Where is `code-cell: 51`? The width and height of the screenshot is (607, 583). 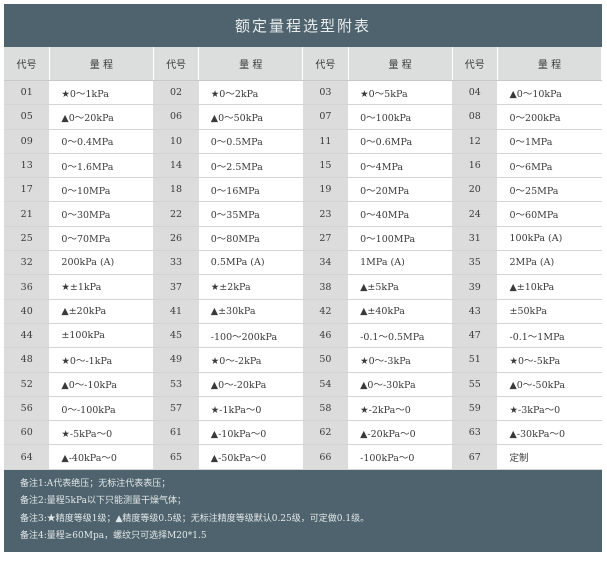 code-cell: 51 is located at coordinates (475, 360).